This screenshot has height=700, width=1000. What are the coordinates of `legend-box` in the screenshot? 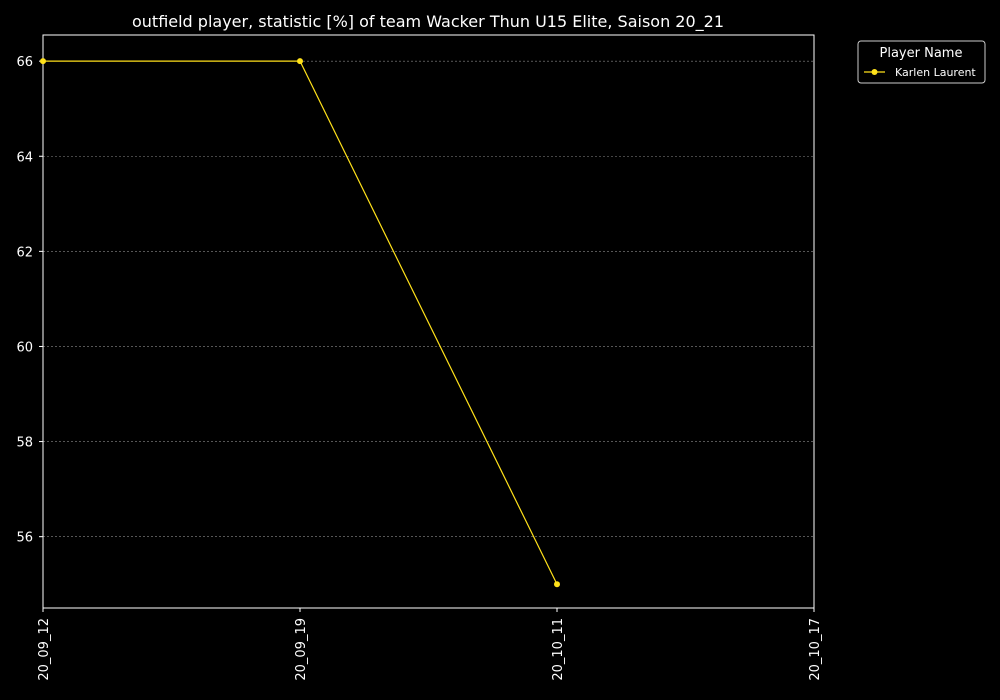 It's located at (921, 62).